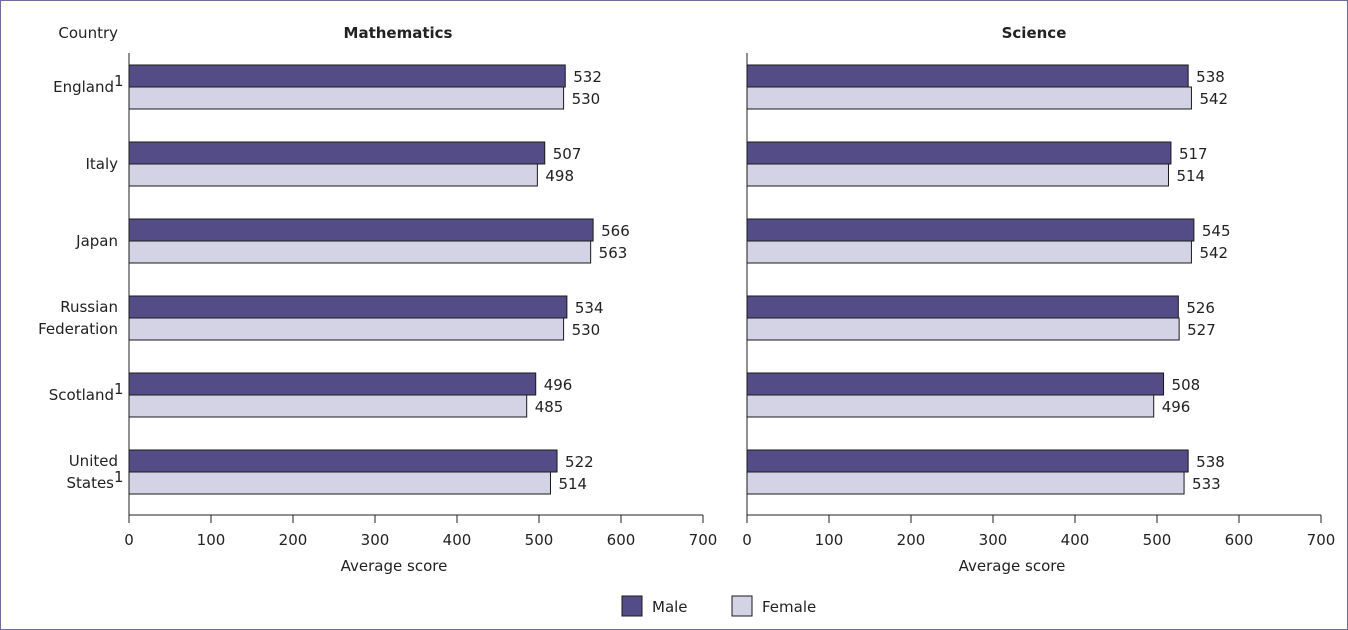 The width and height of the screenshot is (1348, 630). I want to click on country-label: United, so click(93, 461).